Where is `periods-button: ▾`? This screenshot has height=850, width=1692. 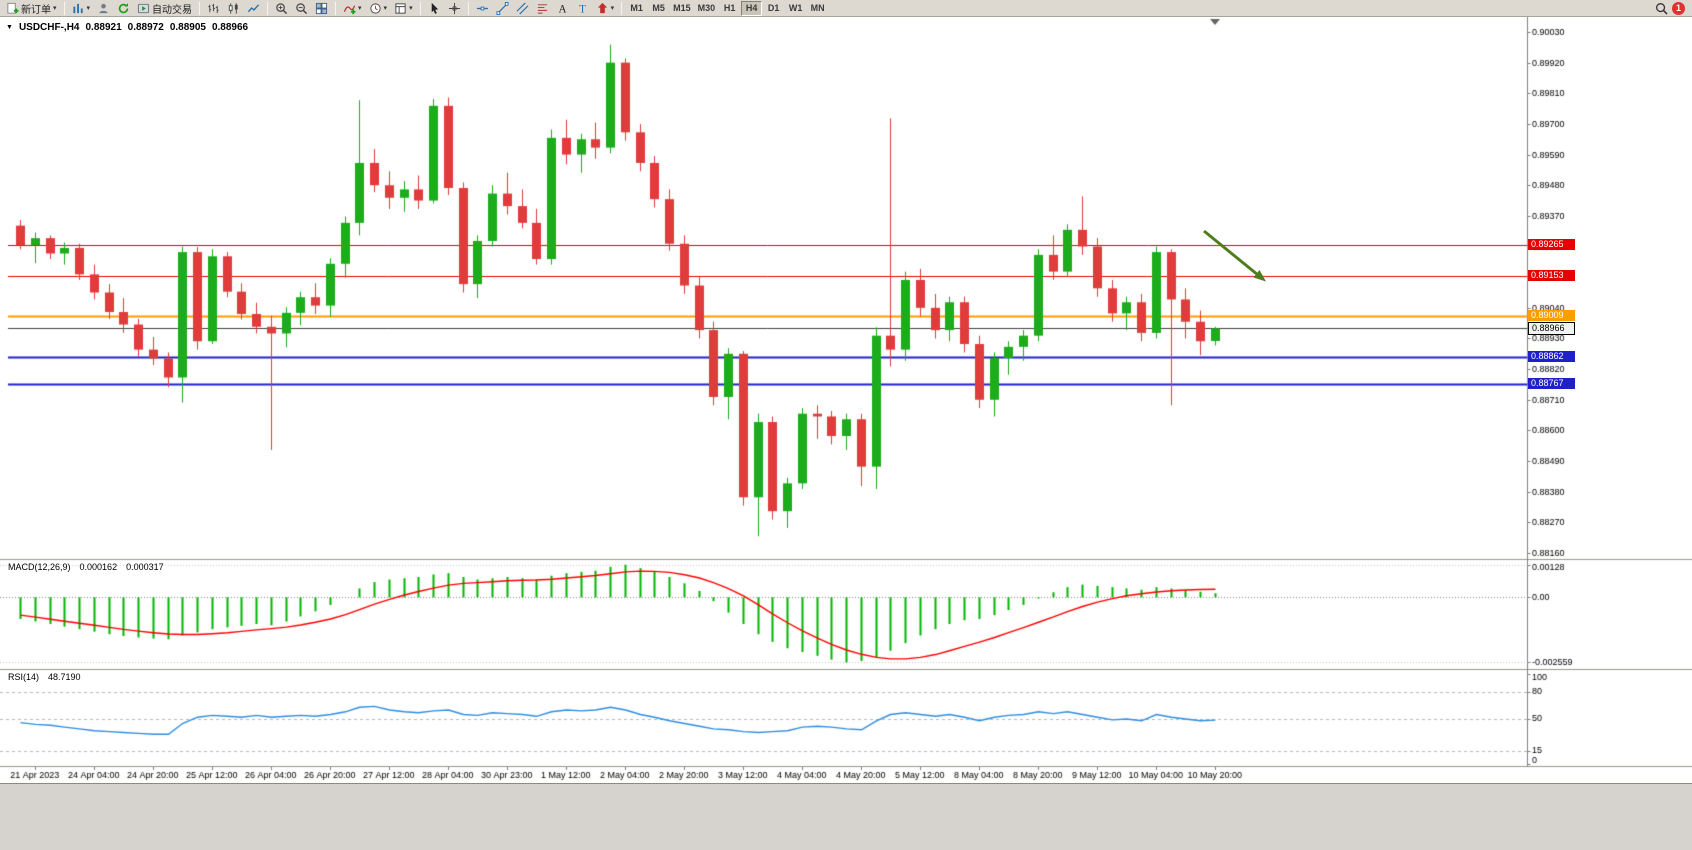 periods-button: ▾ is located at coordinates (378, 8).